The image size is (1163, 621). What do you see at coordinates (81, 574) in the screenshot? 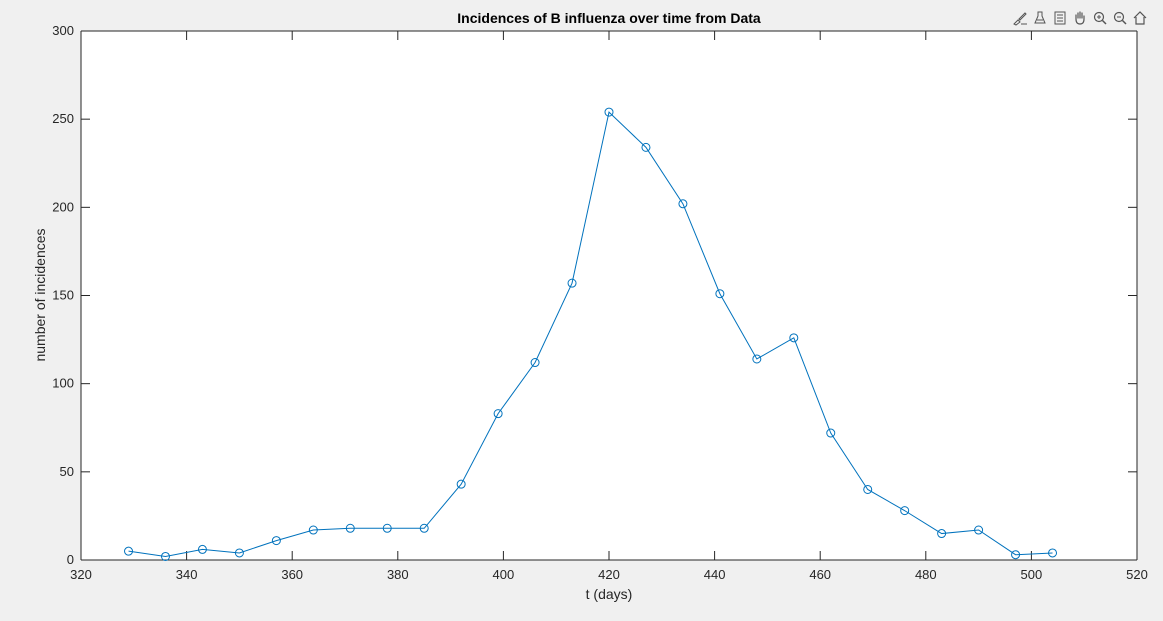
I see `x-tick-label: 320` at bounding box center [81, 574].